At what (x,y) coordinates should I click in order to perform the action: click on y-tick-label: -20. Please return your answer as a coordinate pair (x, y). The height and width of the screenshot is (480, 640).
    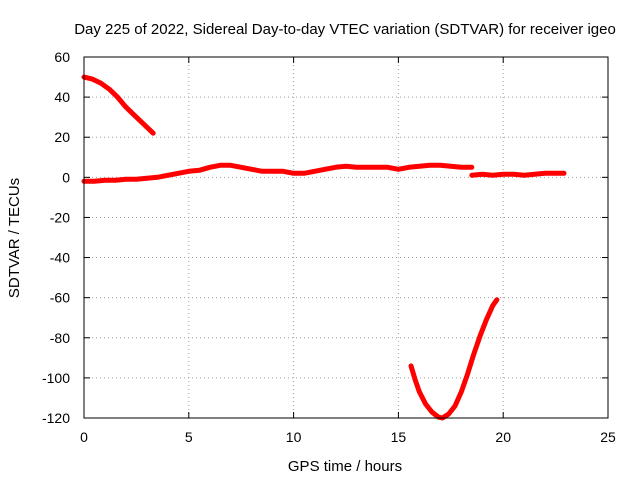
    Looking at the image, I should click on (60, 217).